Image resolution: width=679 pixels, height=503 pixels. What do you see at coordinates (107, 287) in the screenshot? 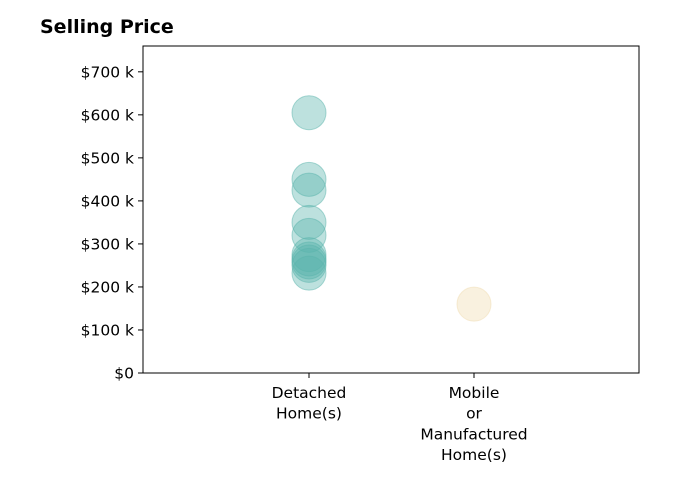
I see `y-tick-label: $200 k` at bounding box center [107, 287].